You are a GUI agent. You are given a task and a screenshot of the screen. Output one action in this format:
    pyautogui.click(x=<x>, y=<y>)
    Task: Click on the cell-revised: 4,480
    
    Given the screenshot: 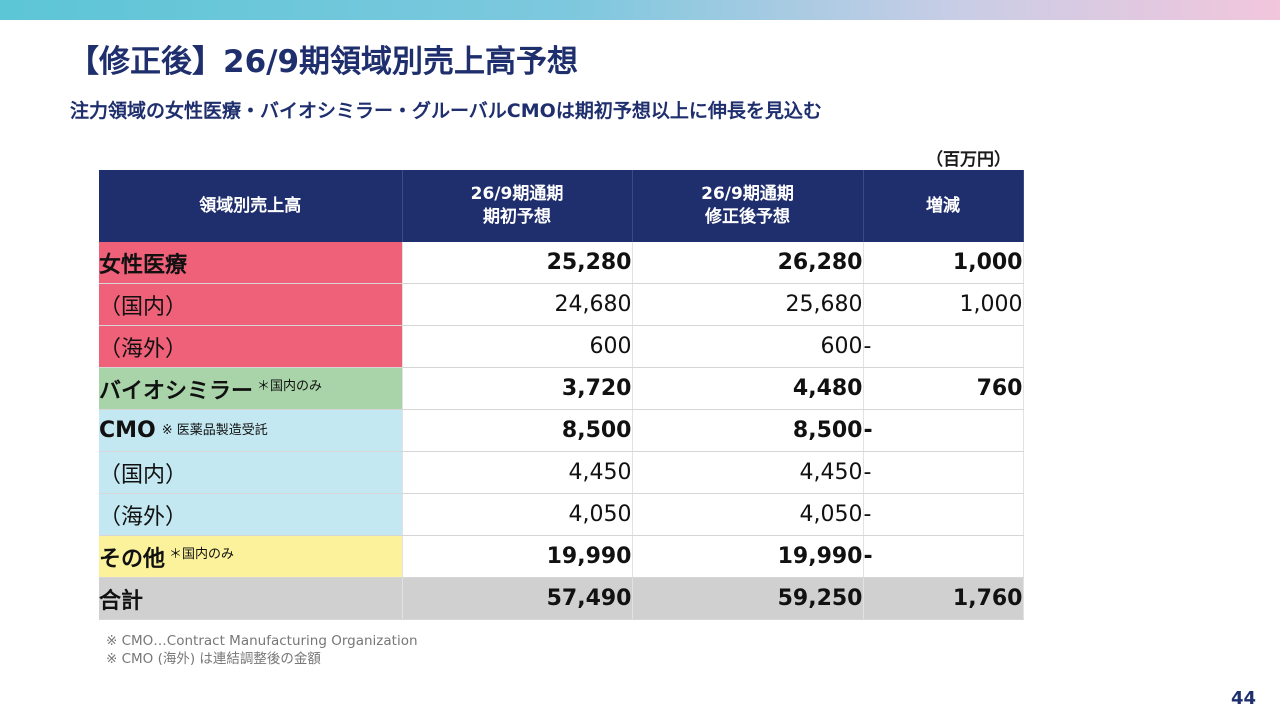 What is the action you would take?
    pyautogui.click(x=748, y=388)
    